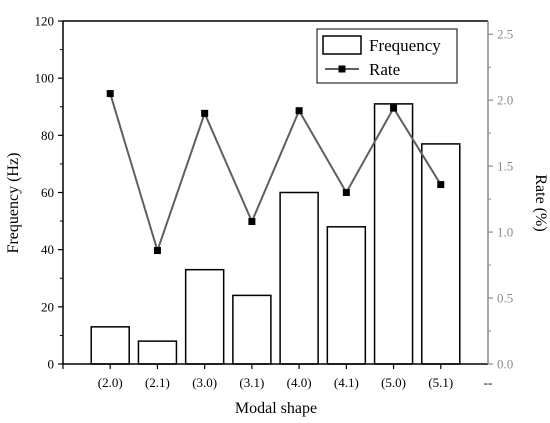  Describe the element at coordinates (505, 166) in the screenshot. I see `y2-tick-label: 1.5` at that location.